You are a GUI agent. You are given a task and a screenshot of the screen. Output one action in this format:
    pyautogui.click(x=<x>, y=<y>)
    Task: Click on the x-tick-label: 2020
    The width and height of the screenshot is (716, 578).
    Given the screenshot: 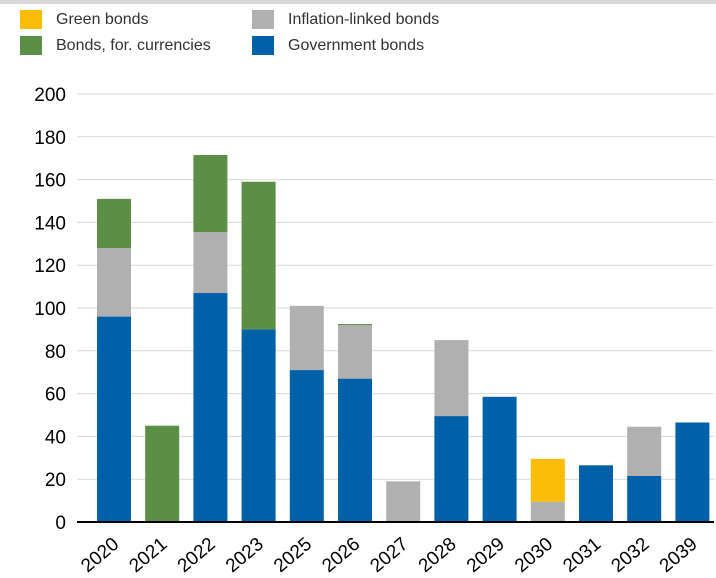 What is the action you would take?
    pyautogui.click(x=100, y=555)
    